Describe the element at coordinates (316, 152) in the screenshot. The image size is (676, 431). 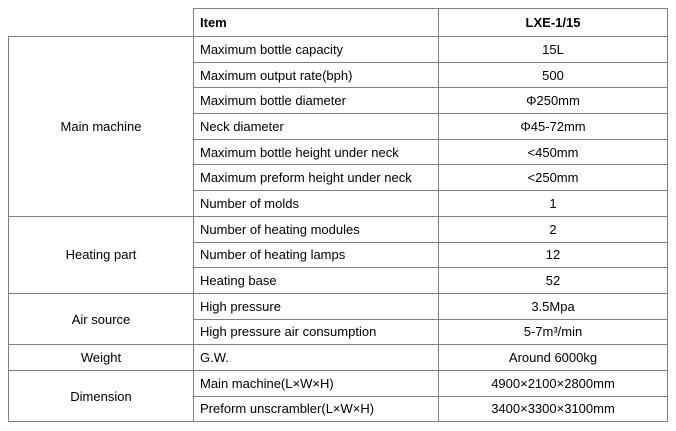
I see `item-name: Maximum bottle height under neck` at that location.